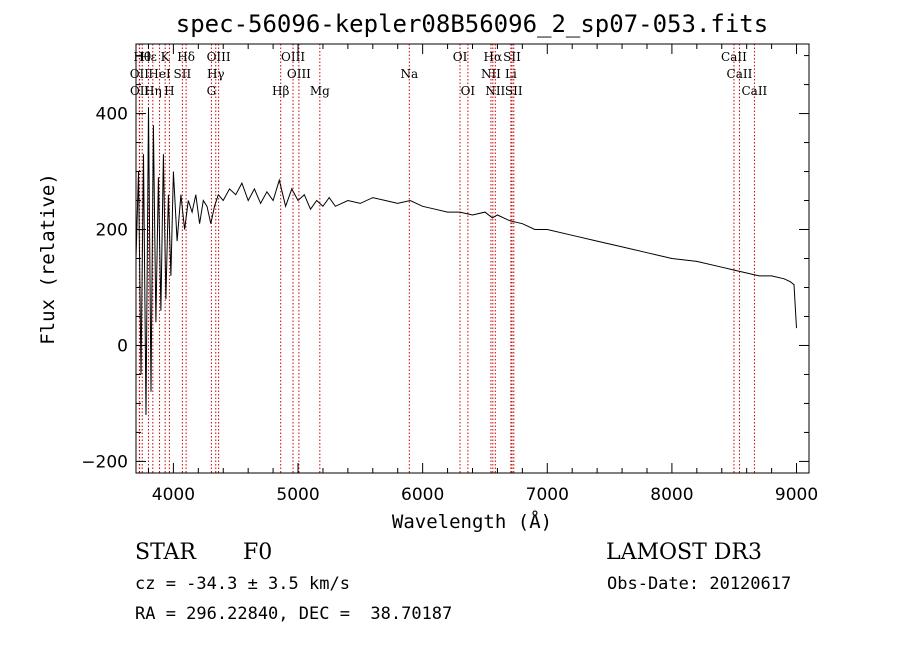  Describe the element at coordinates (409, 74) in the screenshot. I see `emission-line-label: Na` at that location.